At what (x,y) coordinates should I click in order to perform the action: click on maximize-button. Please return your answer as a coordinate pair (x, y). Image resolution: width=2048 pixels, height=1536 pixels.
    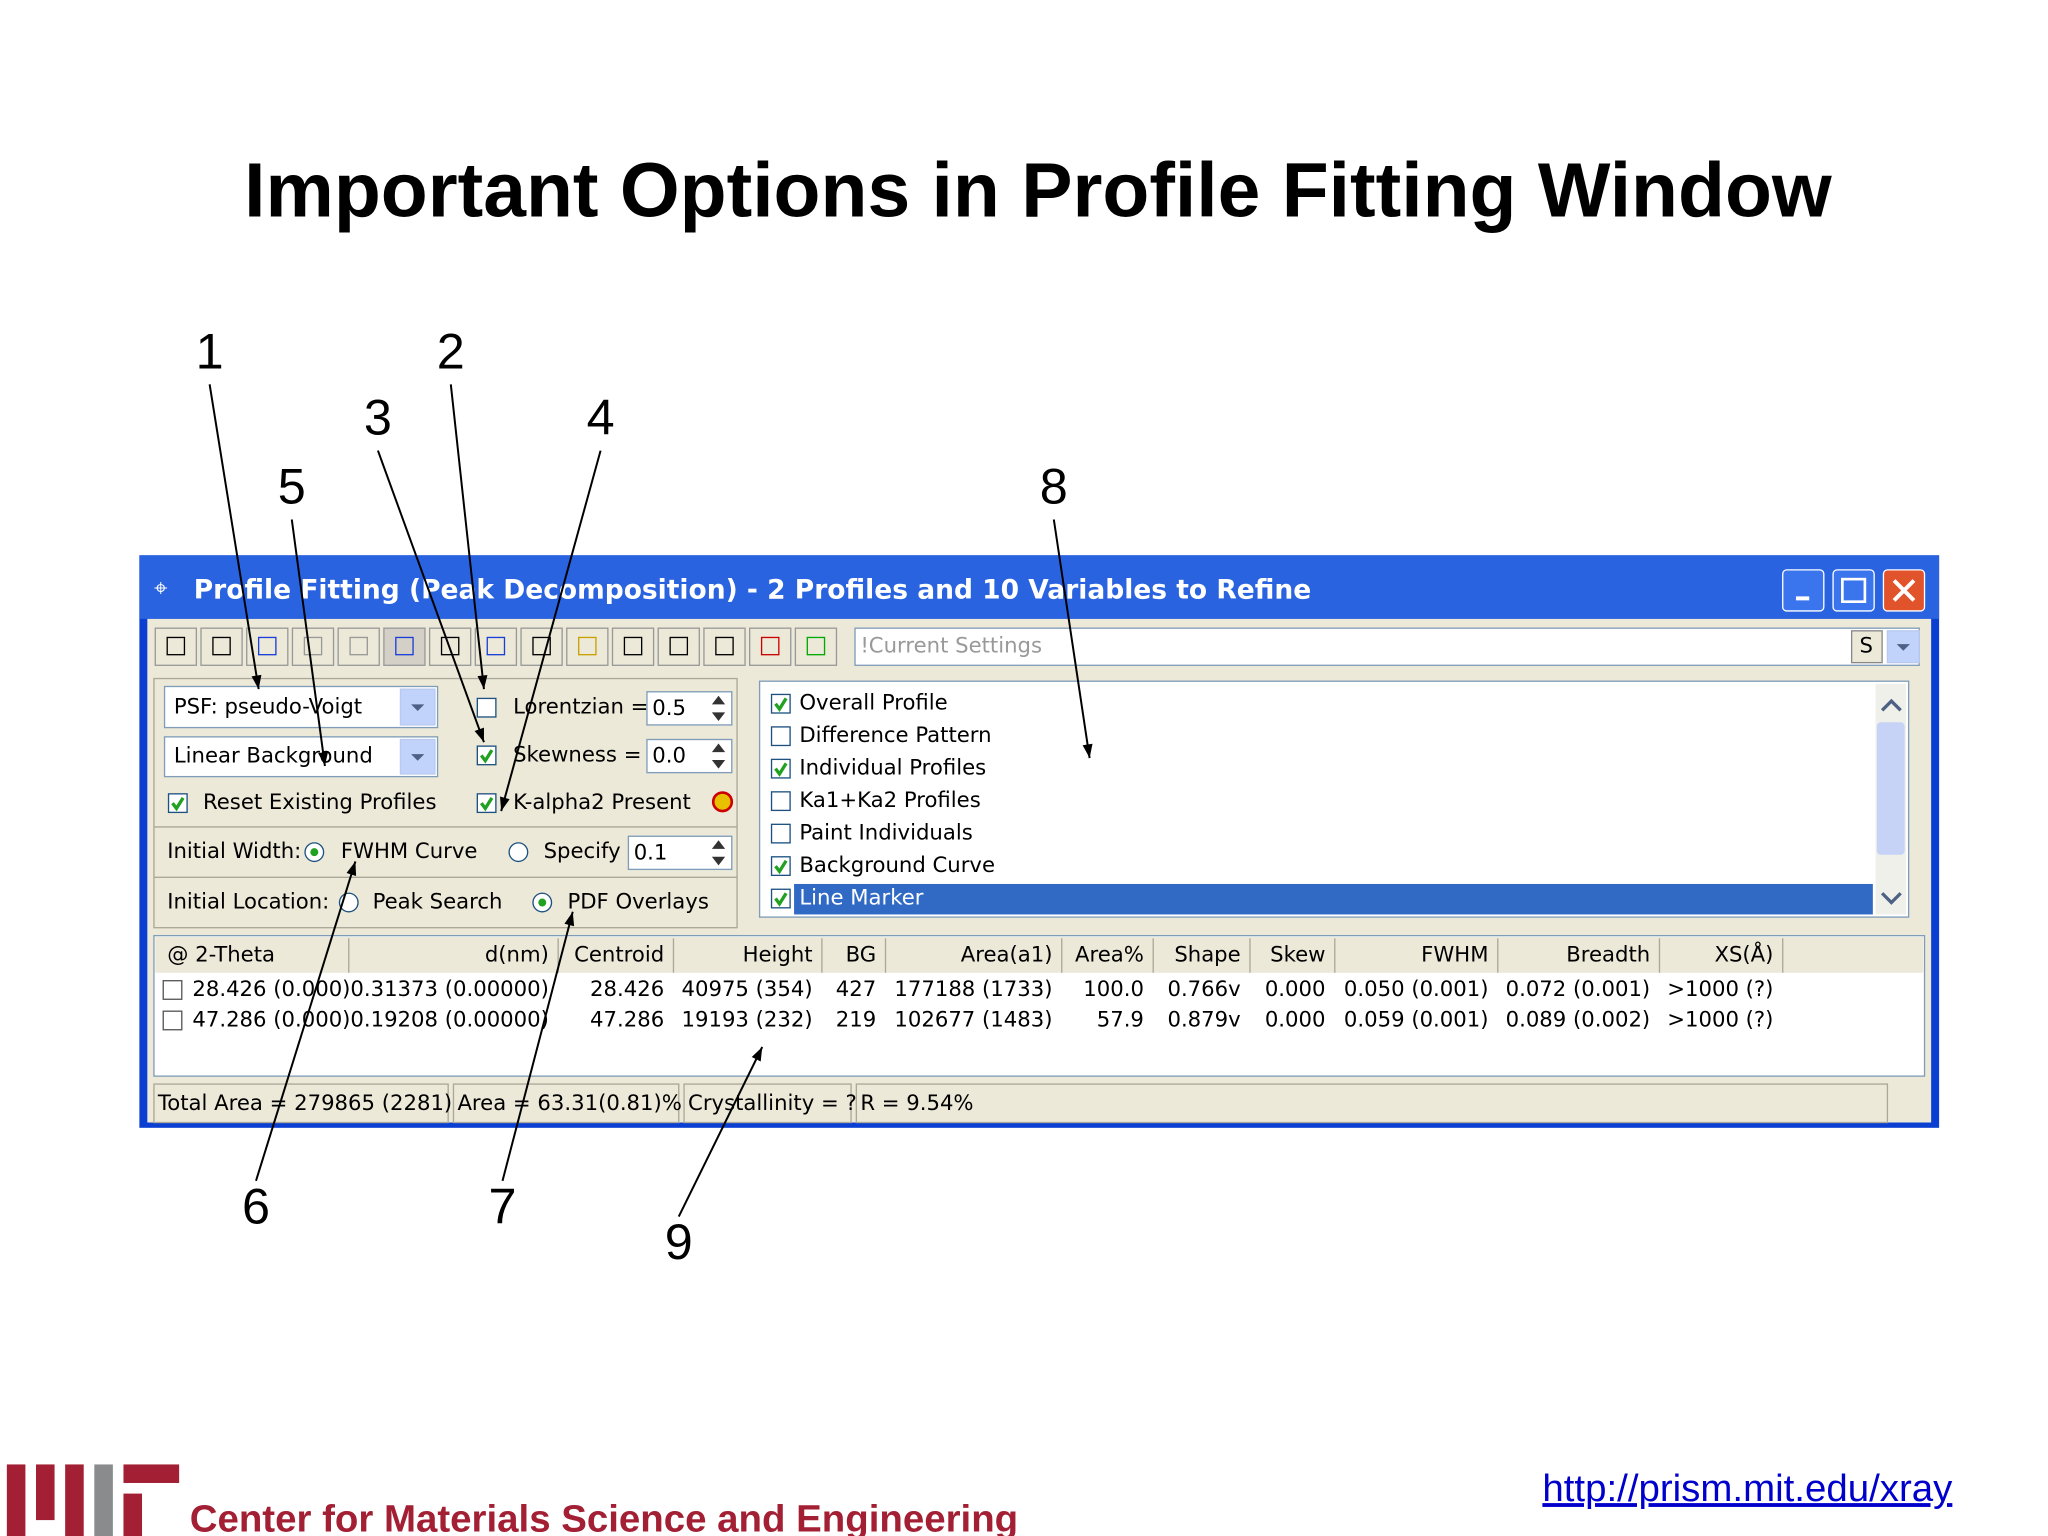
    Looking at the image, I should click on (1853, 590).